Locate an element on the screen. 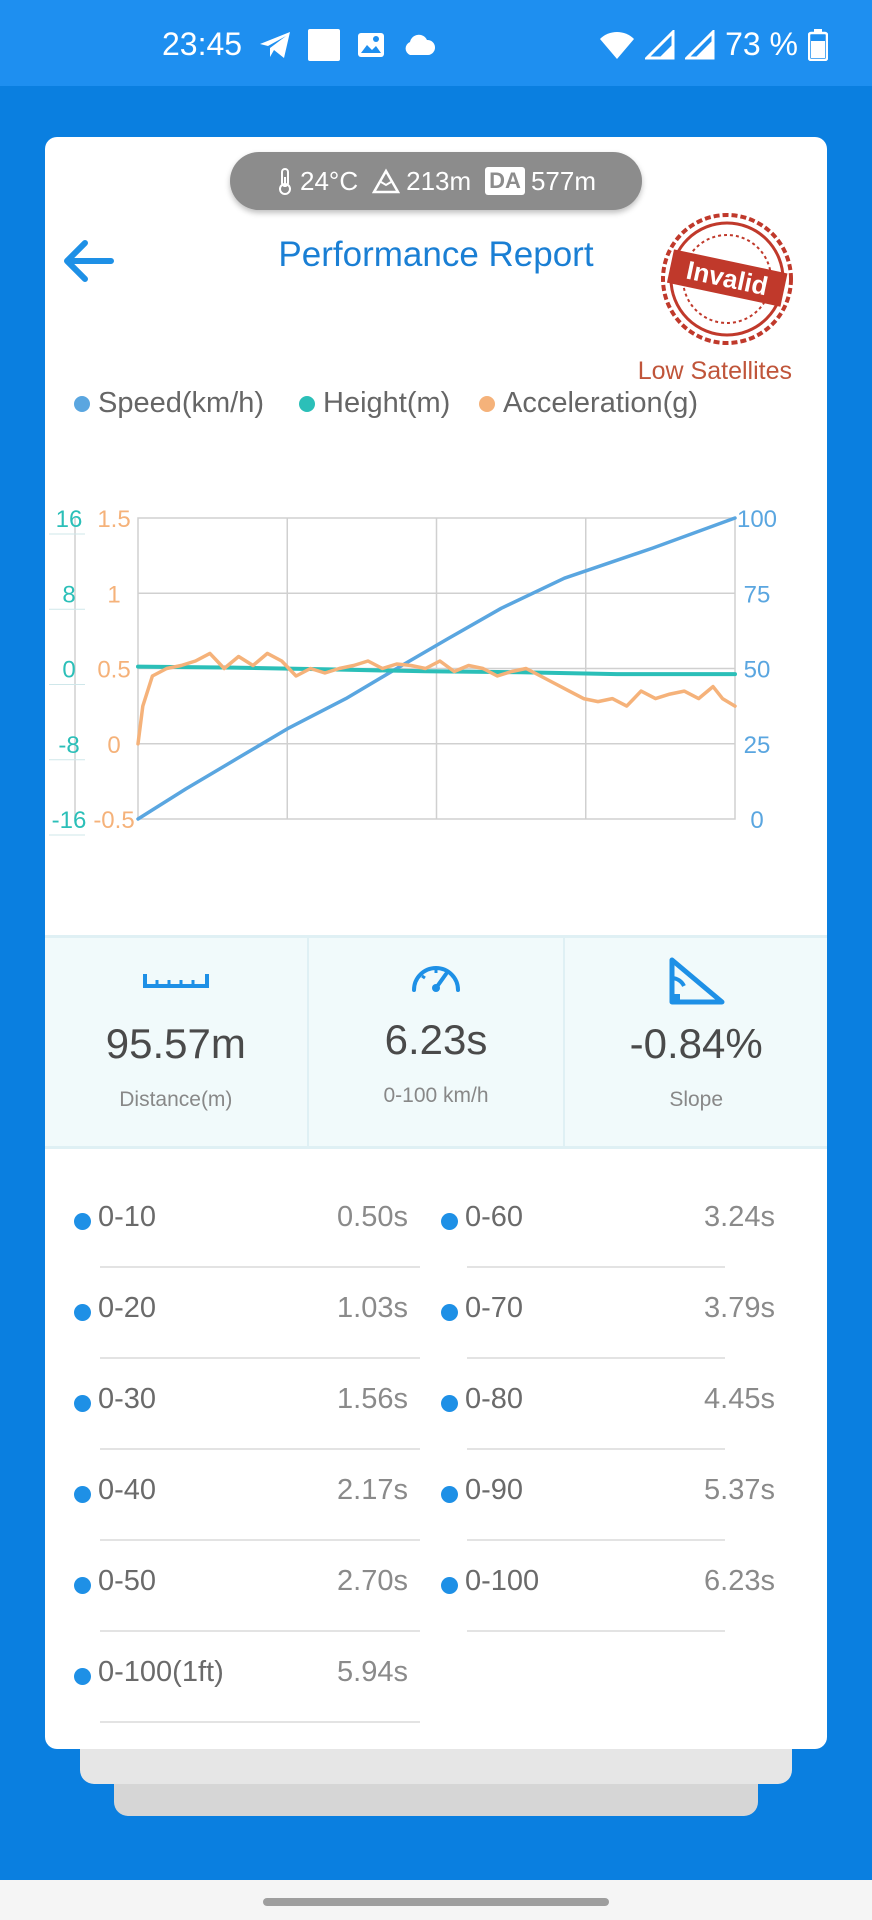  legend-item-acceleration: Acceleration(g) is located at coordinates (588, 403).